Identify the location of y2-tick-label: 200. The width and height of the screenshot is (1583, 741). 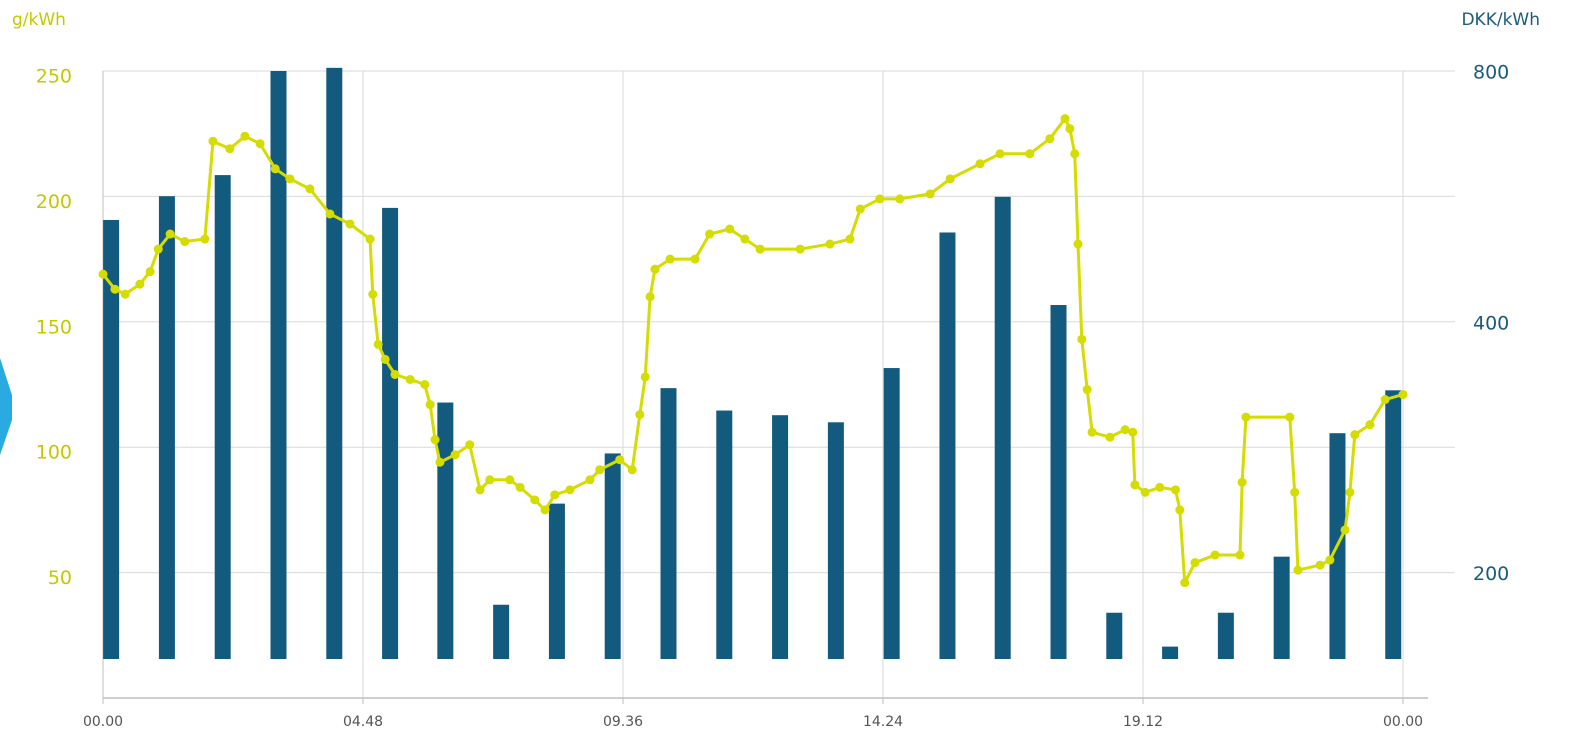
(1491, 574).